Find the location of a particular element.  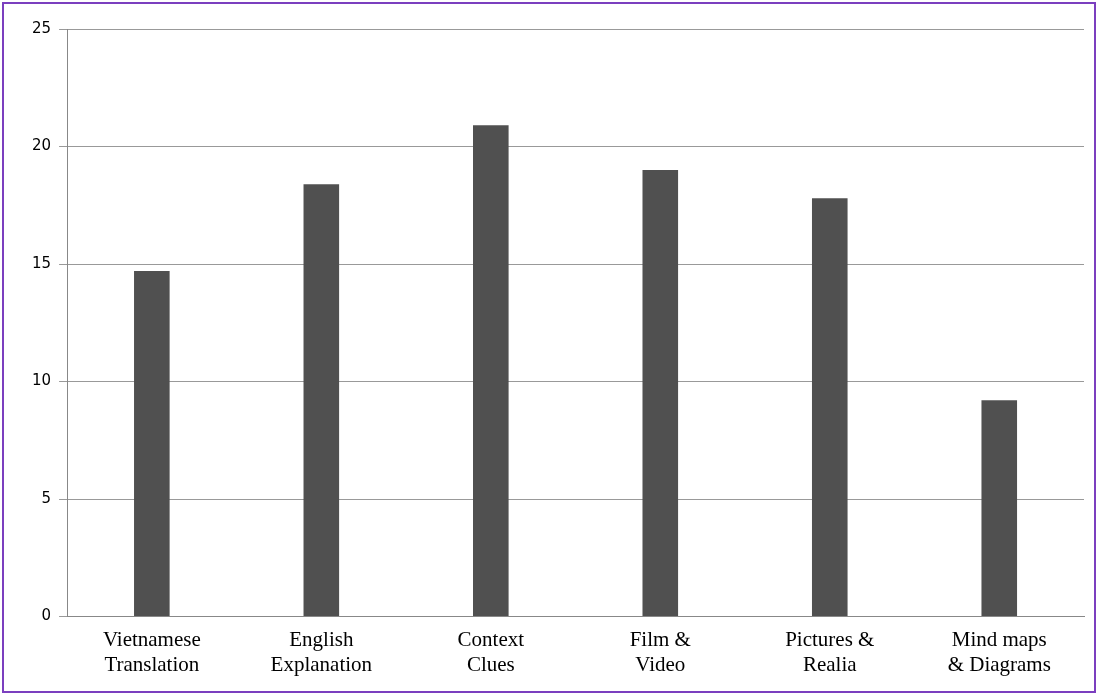

y-tick-label: 20 is located at coordinates (41, 145).